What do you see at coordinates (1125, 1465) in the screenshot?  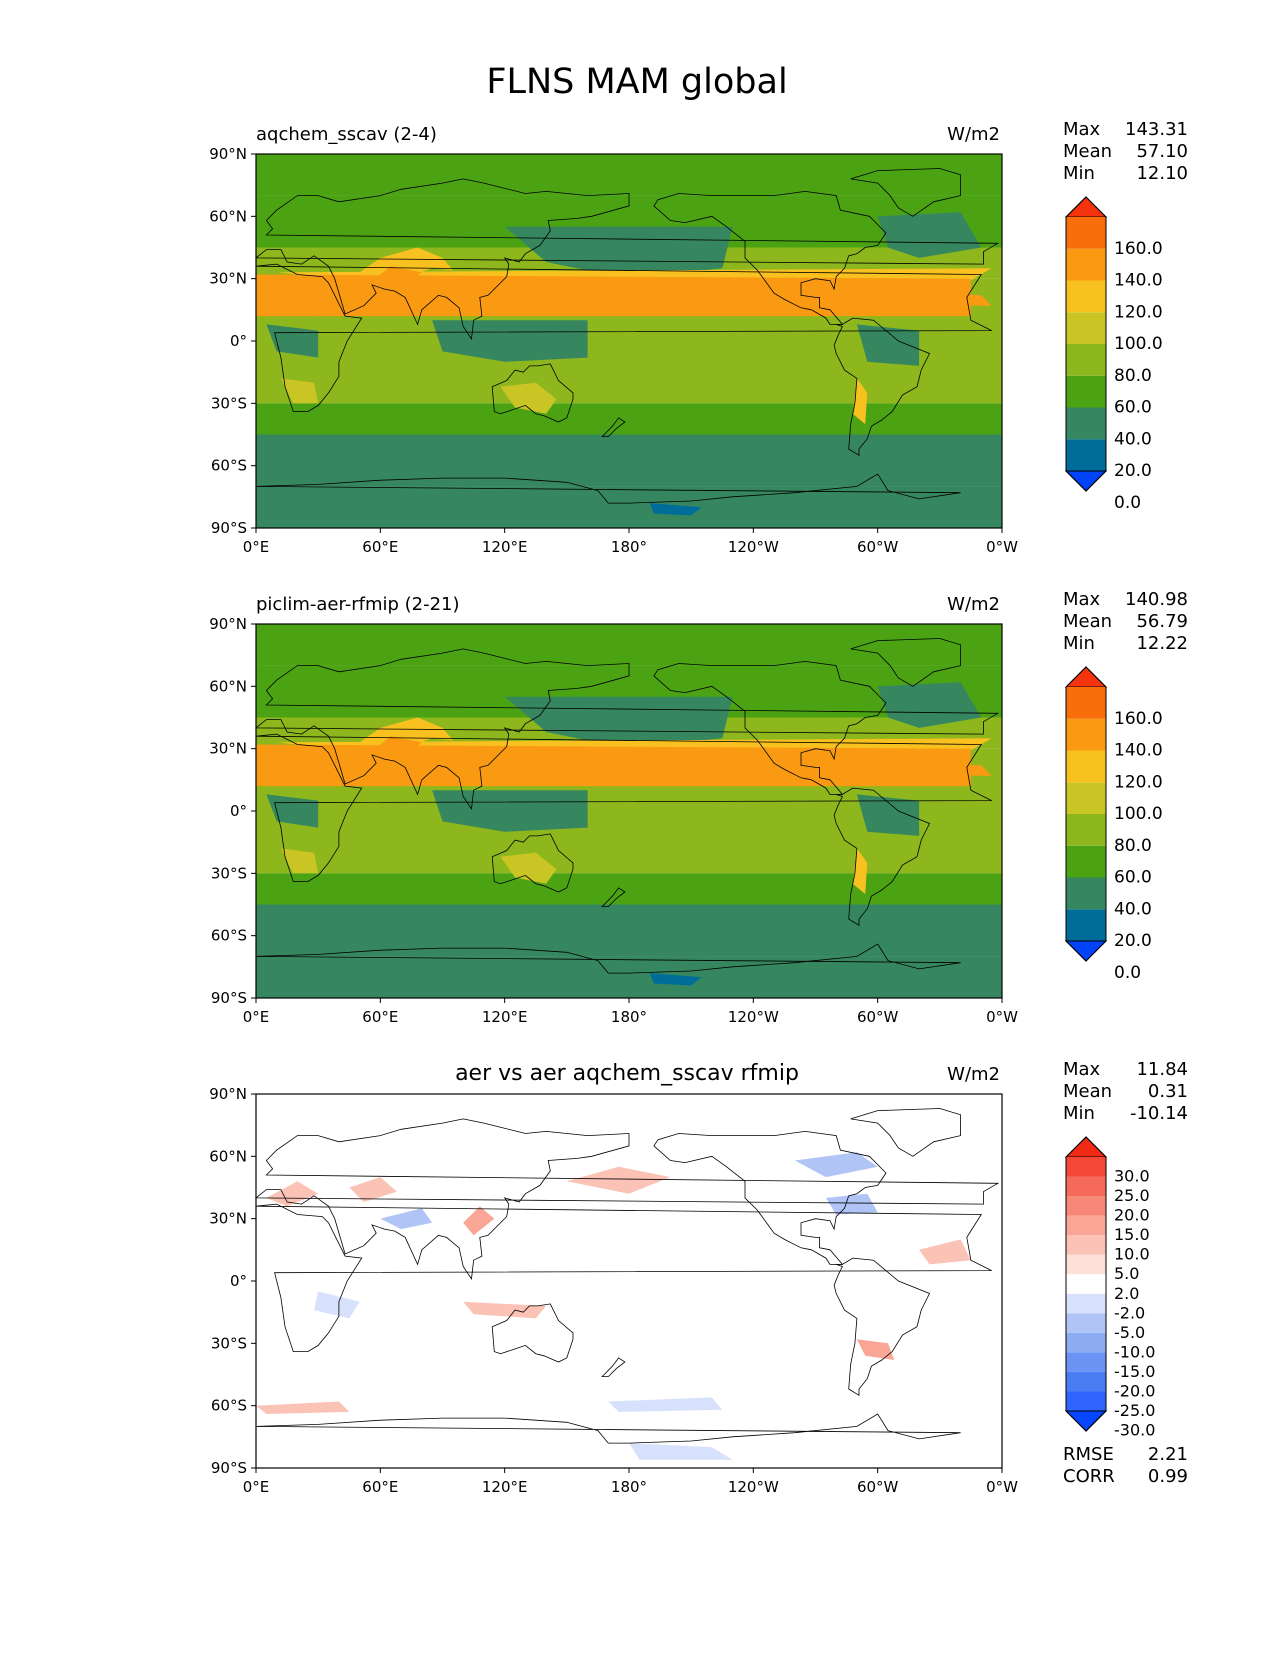 I see `panel-3-metrics: RMSE 2.21 CORR 0.99` at bounding box center [1125, 1465].